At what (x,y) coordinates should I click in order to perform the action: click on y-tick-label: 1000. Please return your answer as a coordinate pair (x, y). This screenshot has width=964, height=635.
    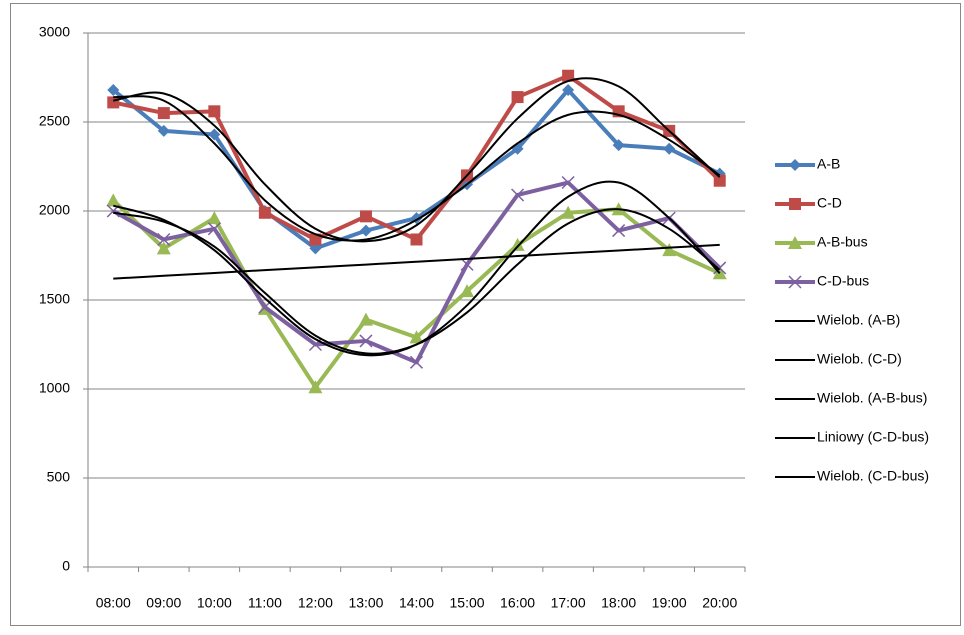
    Looking at the image, I should click on (54, 388).